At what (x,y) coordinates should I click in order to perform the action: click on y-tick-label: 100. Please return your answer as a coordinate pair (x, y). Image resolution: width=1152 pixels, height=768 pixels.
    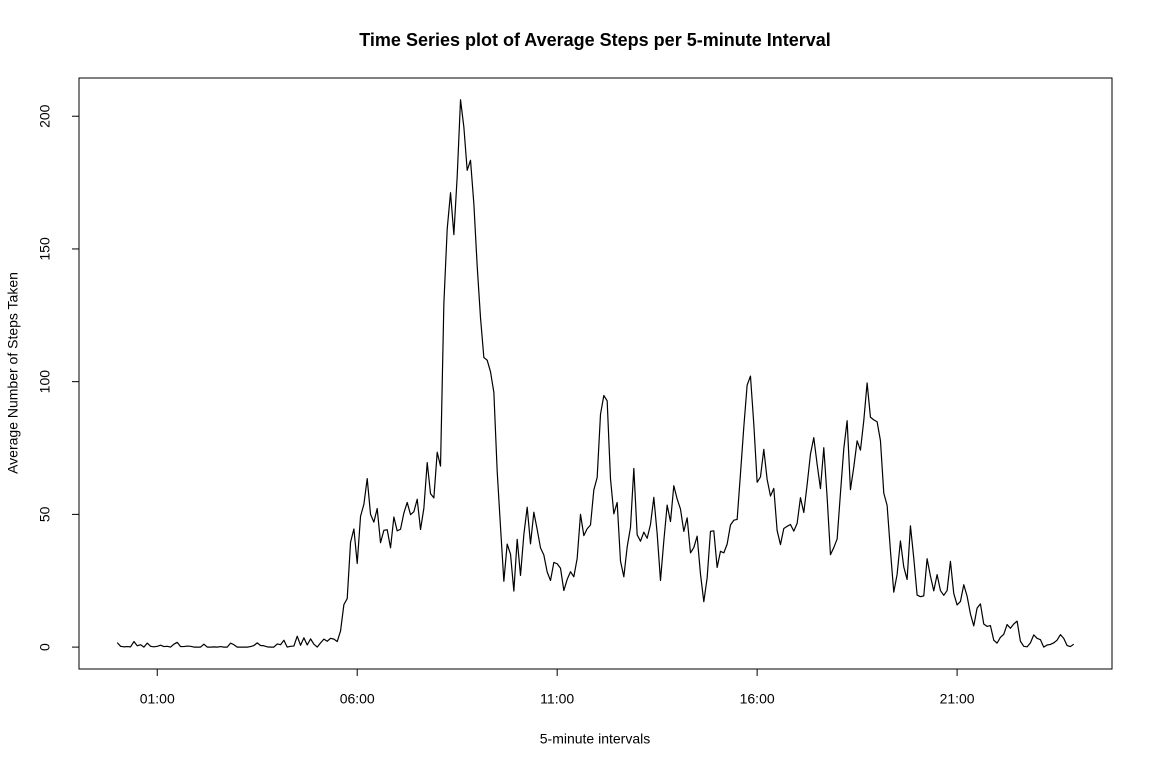
    Looking at the image, I should click on (45, 382).